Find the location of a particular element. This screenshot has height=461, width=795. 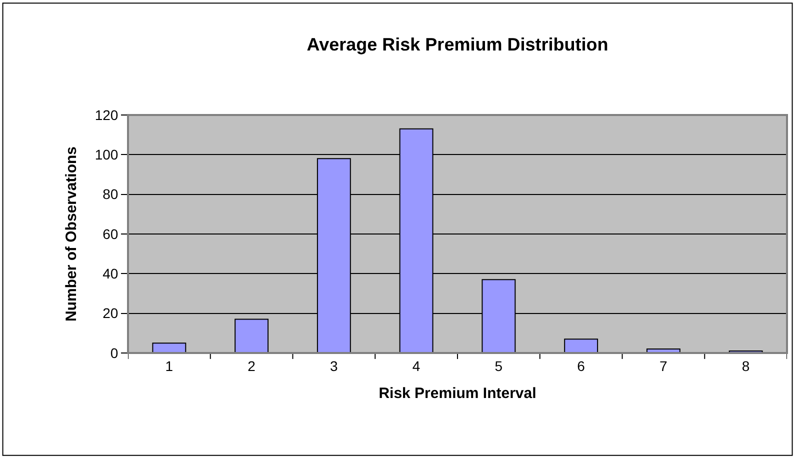

x-tick-label: 1 is located at coordinates (169, 366).